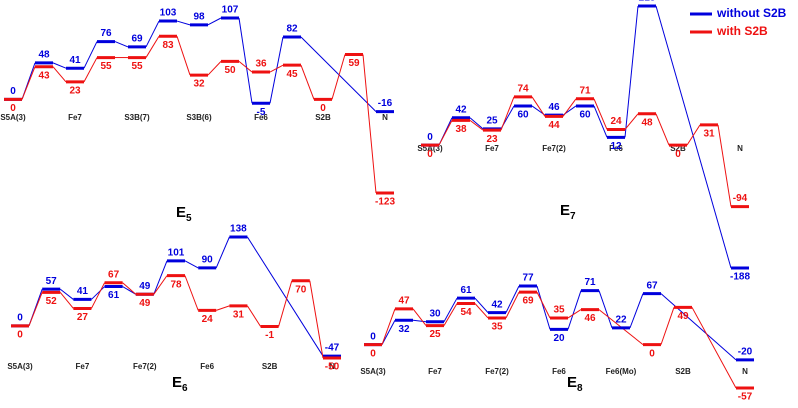  What do you see at coordinates (83, 317) in the screenshot?
I see `value-label: 27` at bounding box center [83, 317].